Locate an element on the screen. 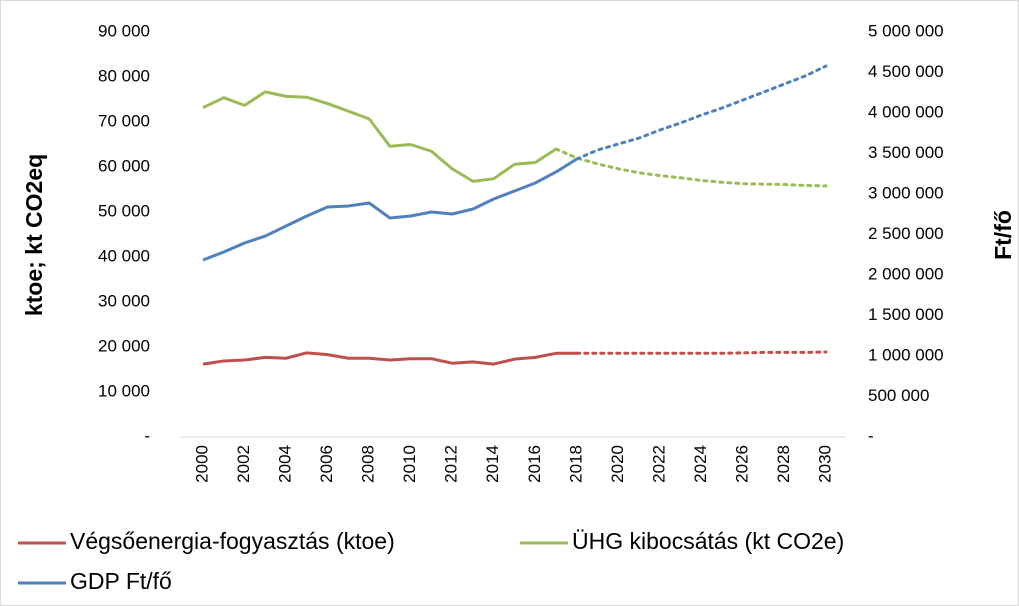 This screenshot has height=606, width=1019. x-tick-label: 2028 is located at coordinates (783, 464).